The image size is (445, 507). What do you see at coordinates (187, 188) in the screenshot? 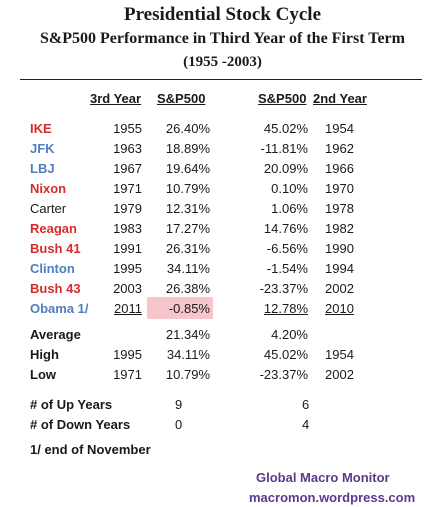
I see `third-year-return: 10.79%` at bounding box center [187, 188].